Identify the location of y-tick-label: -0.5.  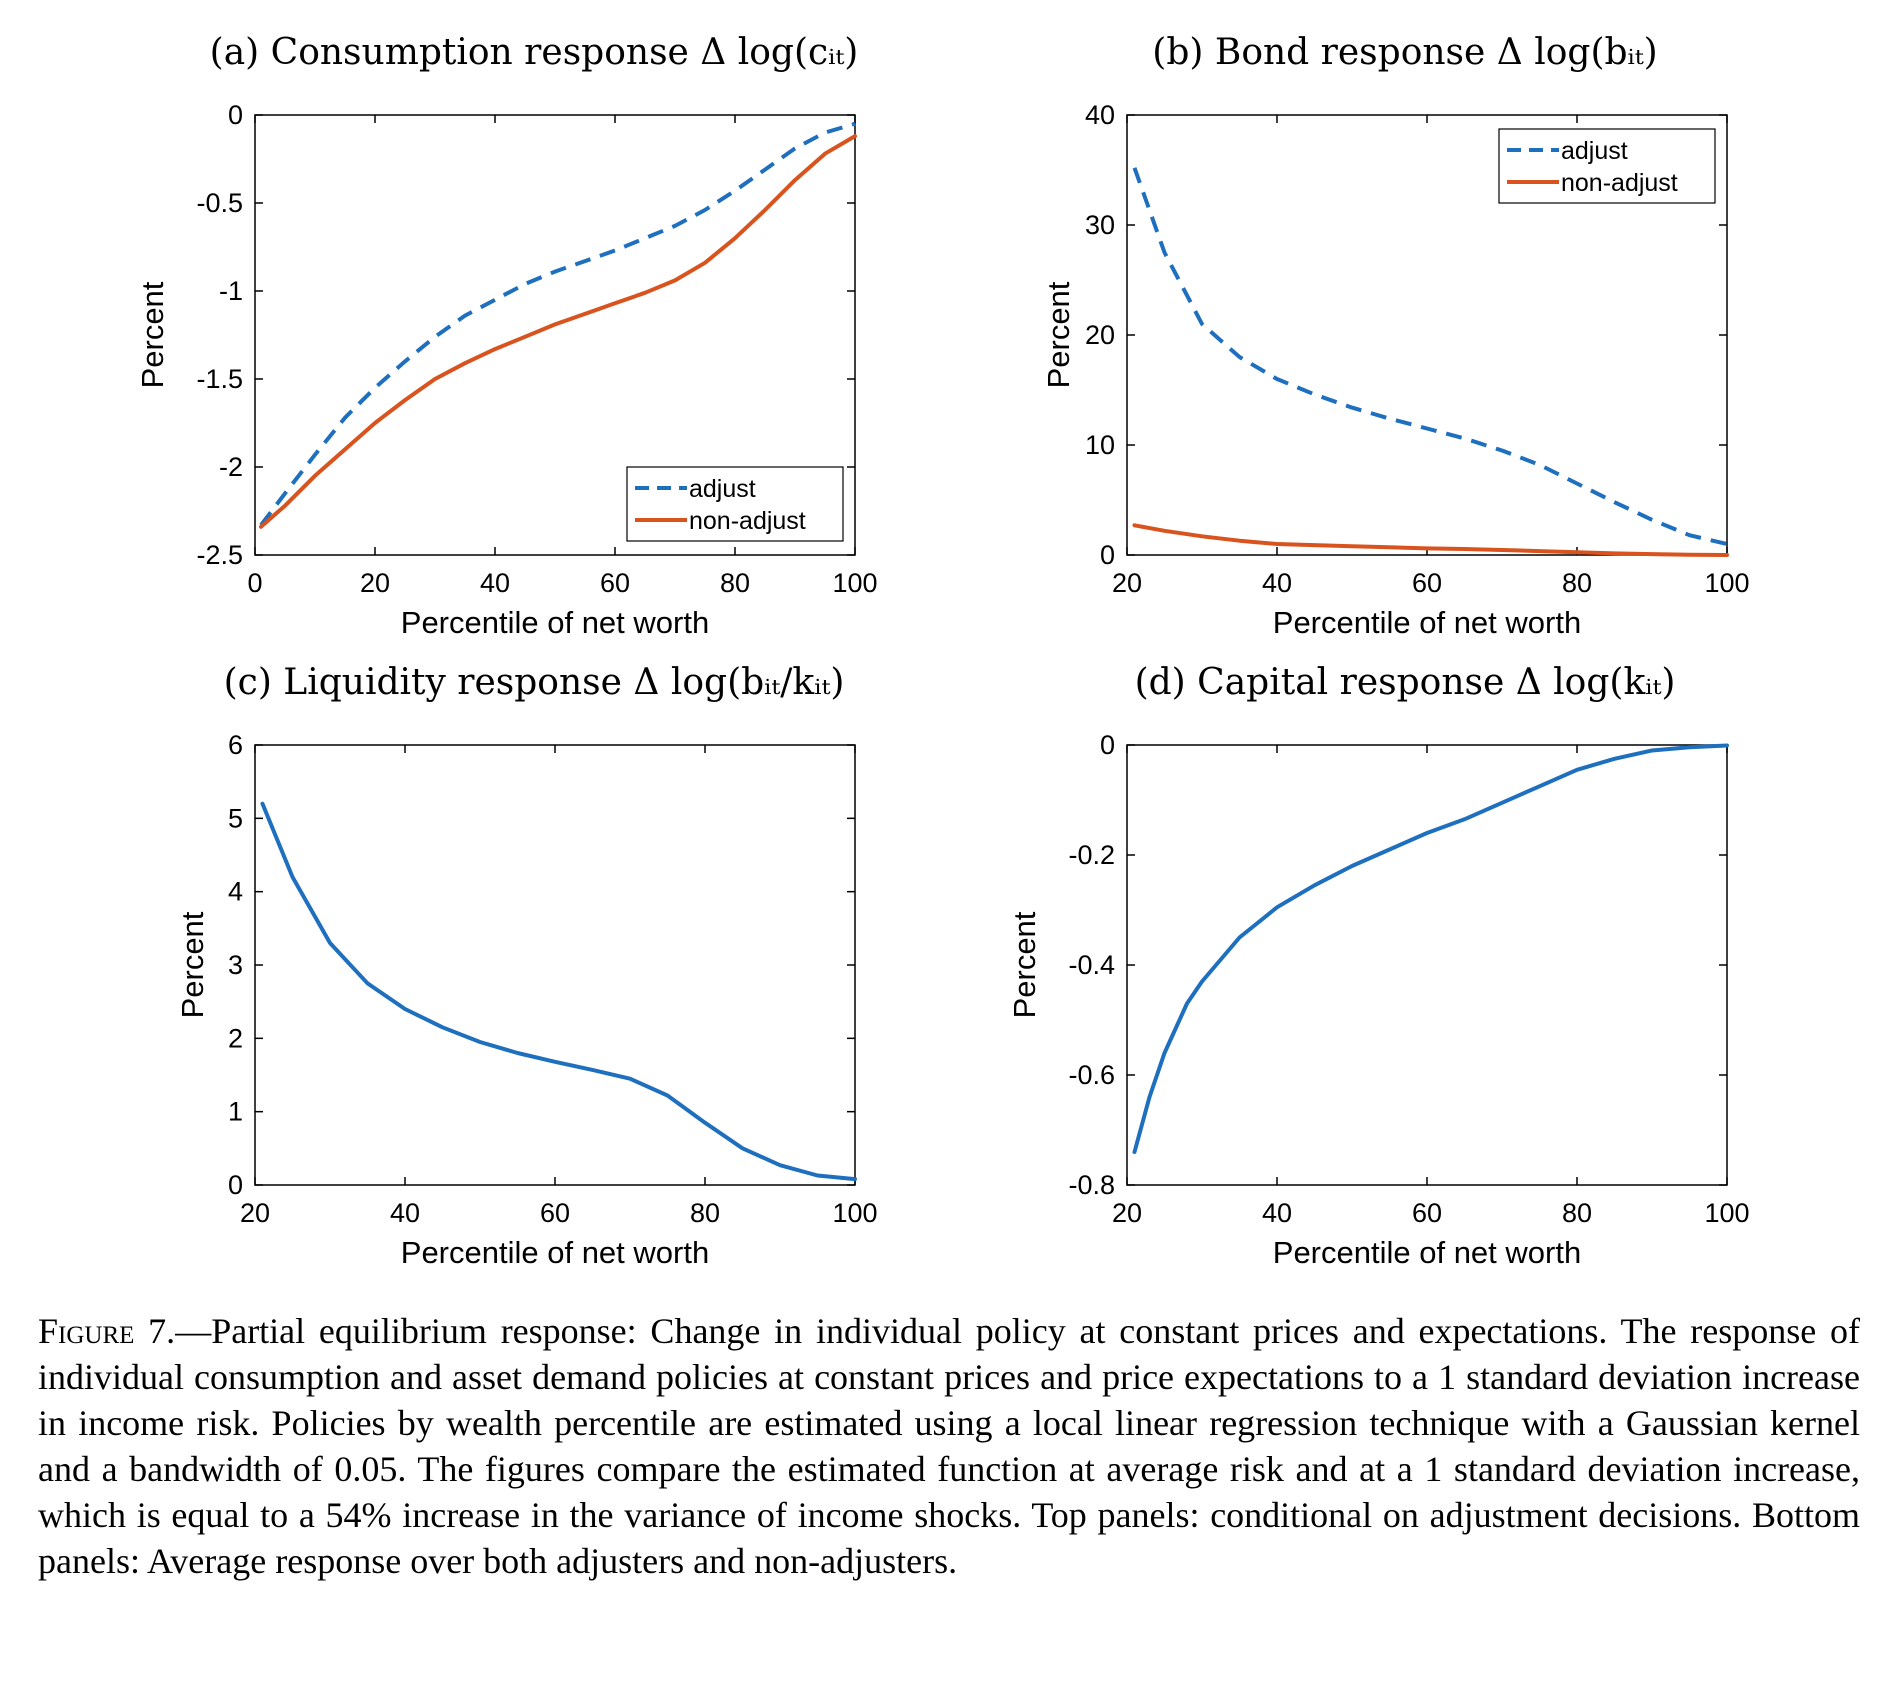
(219, 203).